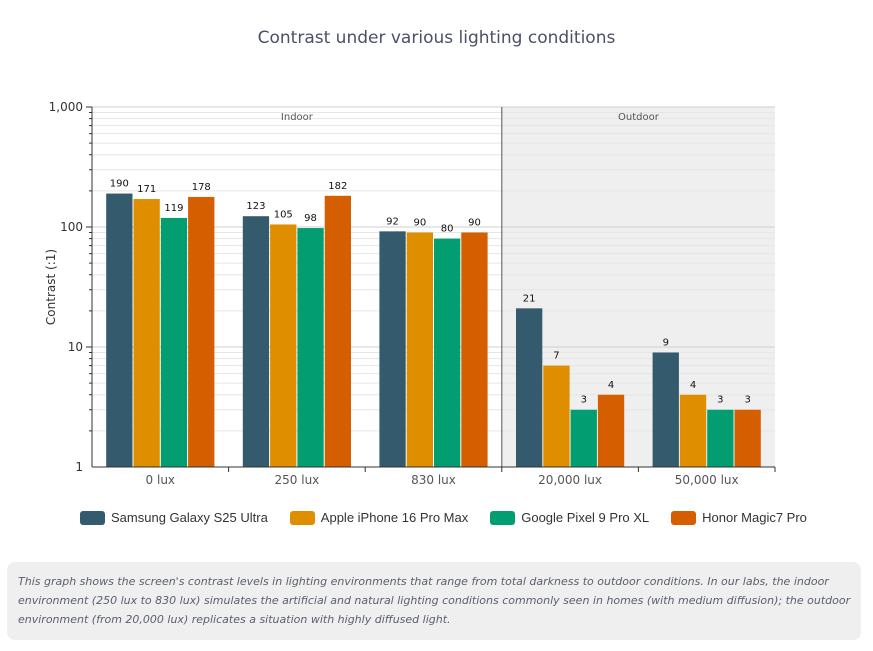 This screenshot has width=873, height=651. I want to click on data-label: 119, so click(173, 208).